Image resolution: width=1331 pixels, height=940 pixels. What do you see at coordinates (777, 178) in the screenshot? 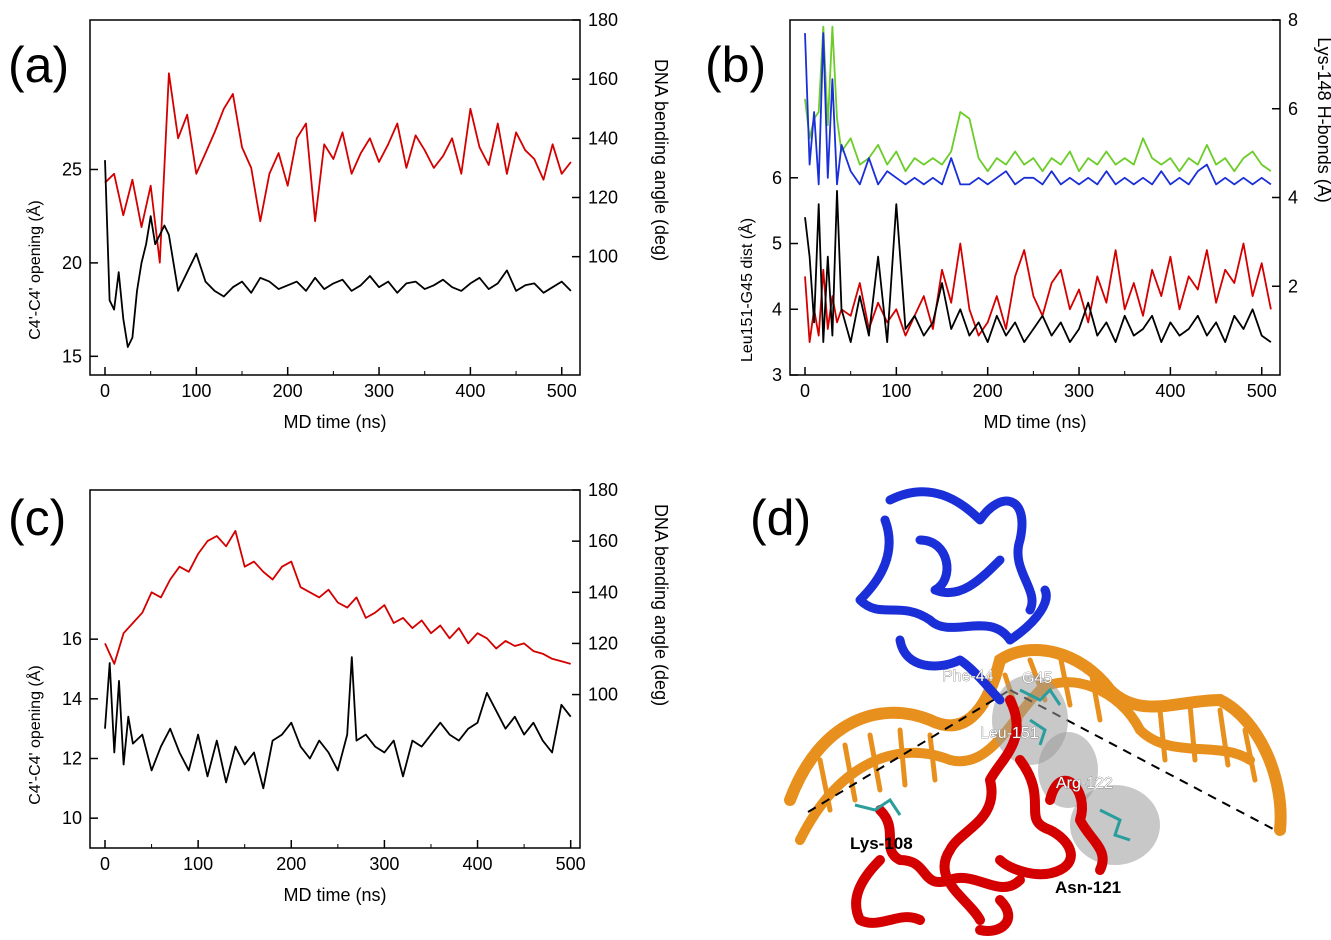
I see `y-left-tick-label: 6` at bounding box center [777, 178].